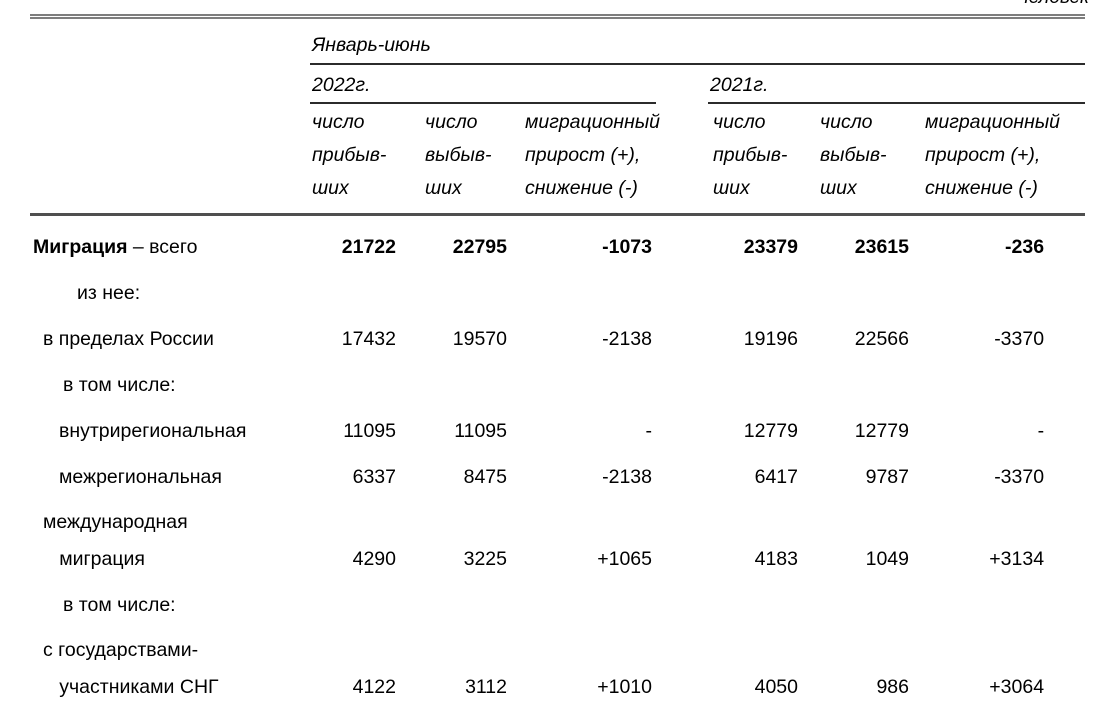 This screenshot has height=706, width=1107. I want to click on year-2022-header: 2022г., so click(483, 89).